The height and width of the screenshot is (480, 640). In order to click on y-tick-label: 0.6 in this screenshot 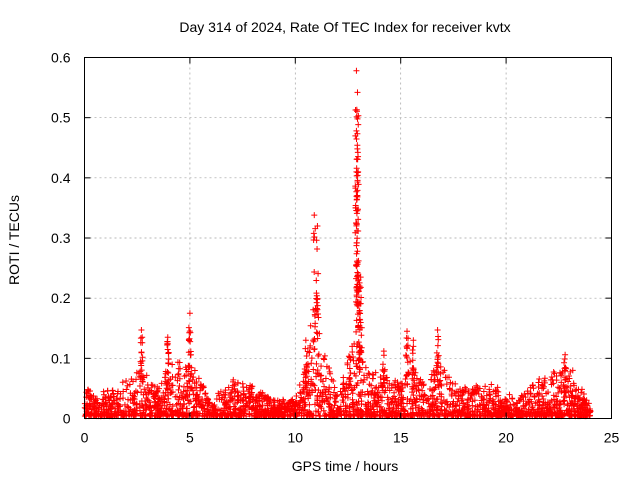, I will do `click(61, 58)`.